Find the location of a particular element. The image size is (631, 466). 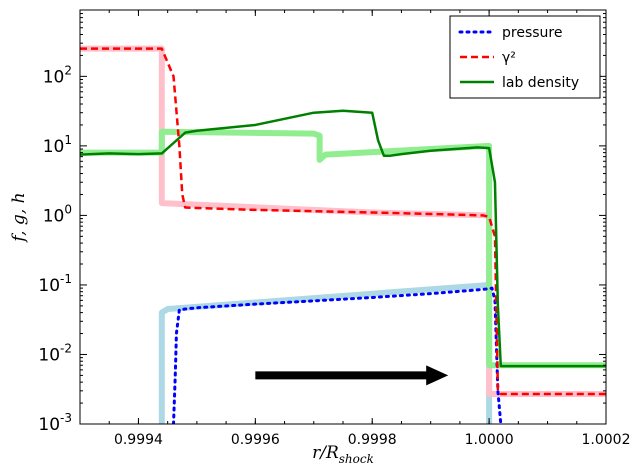

direction-arrow is located at coordinates (352, 375).